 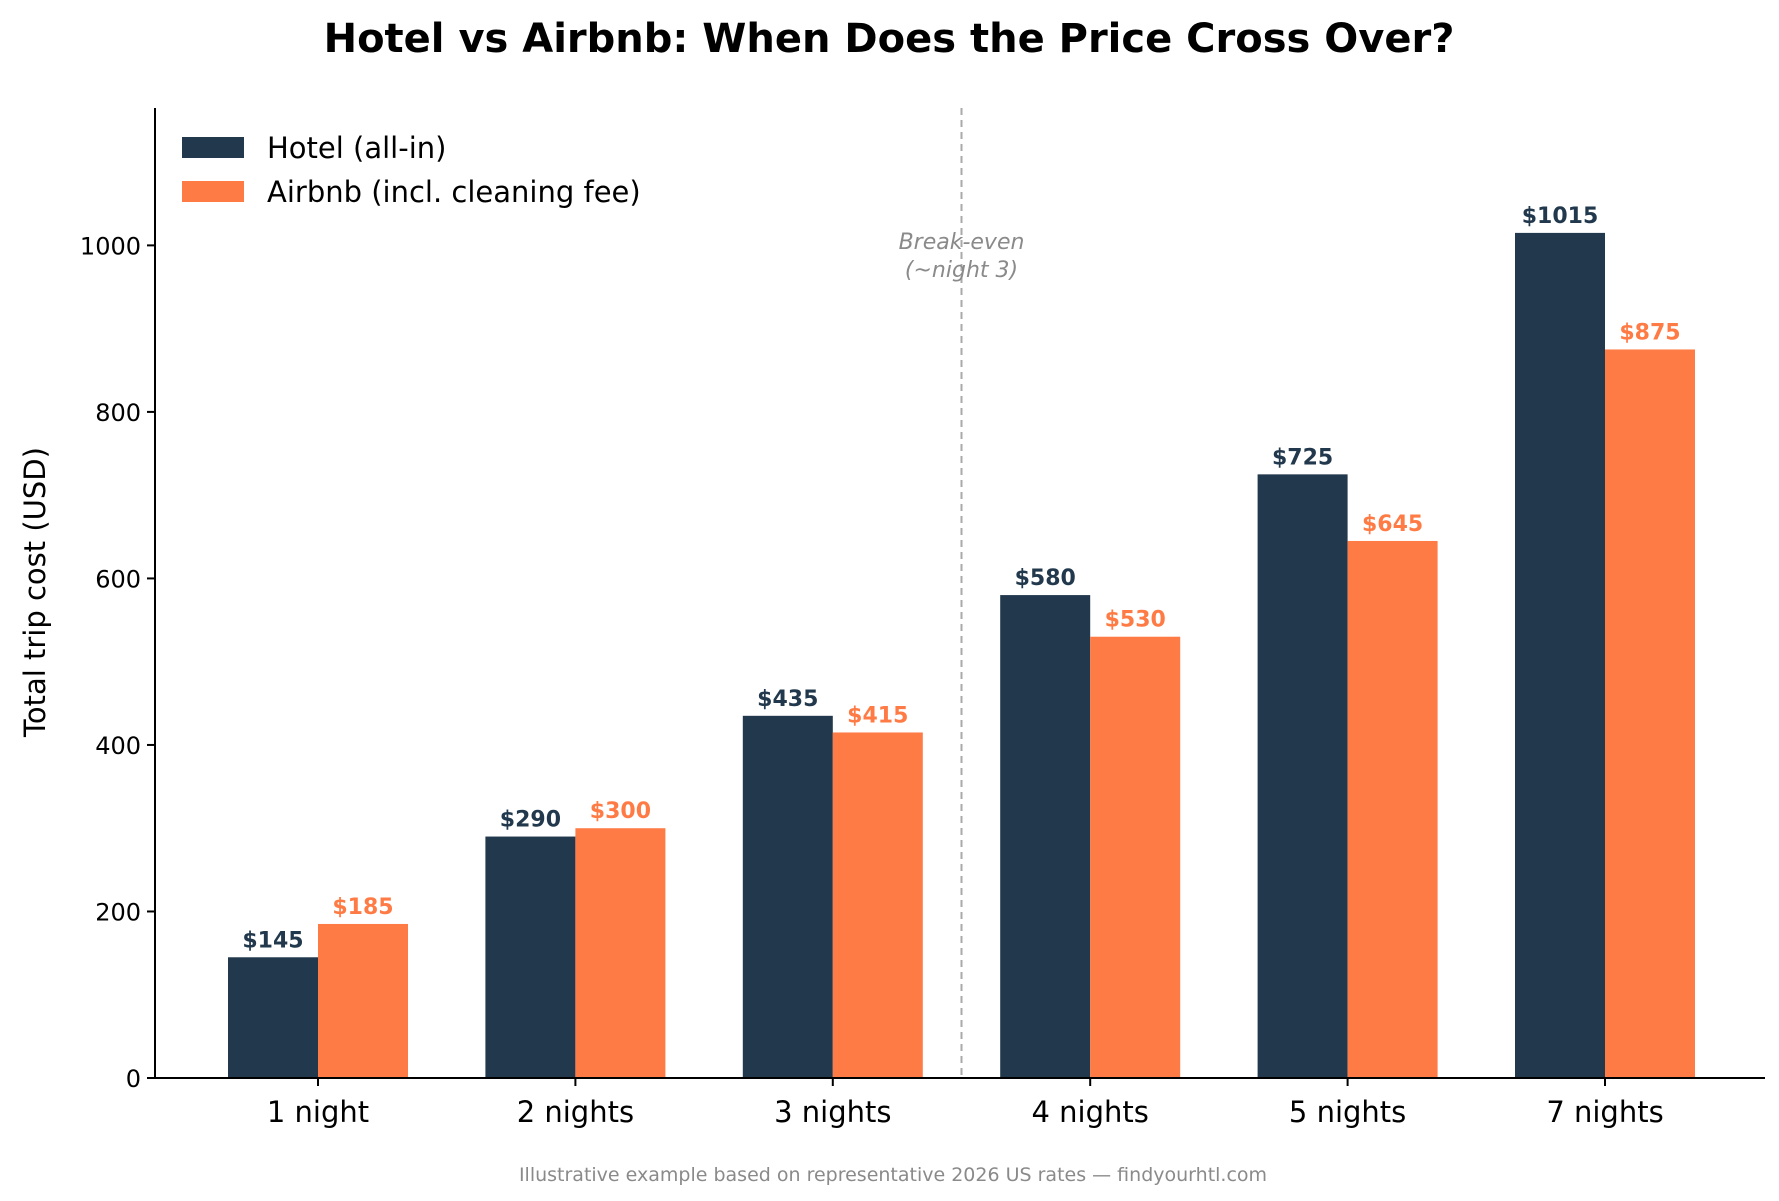 I want to click on legend-label-airbnb: Airbnb (incl. cleaning fee), so click(x=454, y=192).